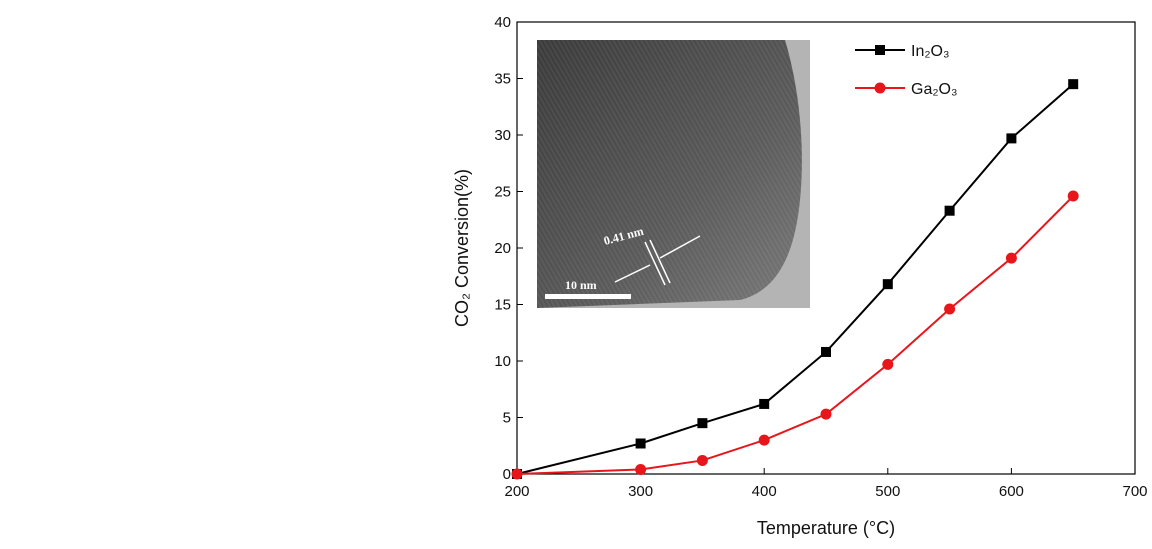 This screenshot has height=549, width=1152. Describe the element at coordinates (887, 491) in the screenshot. I see `x-tick-label: 500` at that location.